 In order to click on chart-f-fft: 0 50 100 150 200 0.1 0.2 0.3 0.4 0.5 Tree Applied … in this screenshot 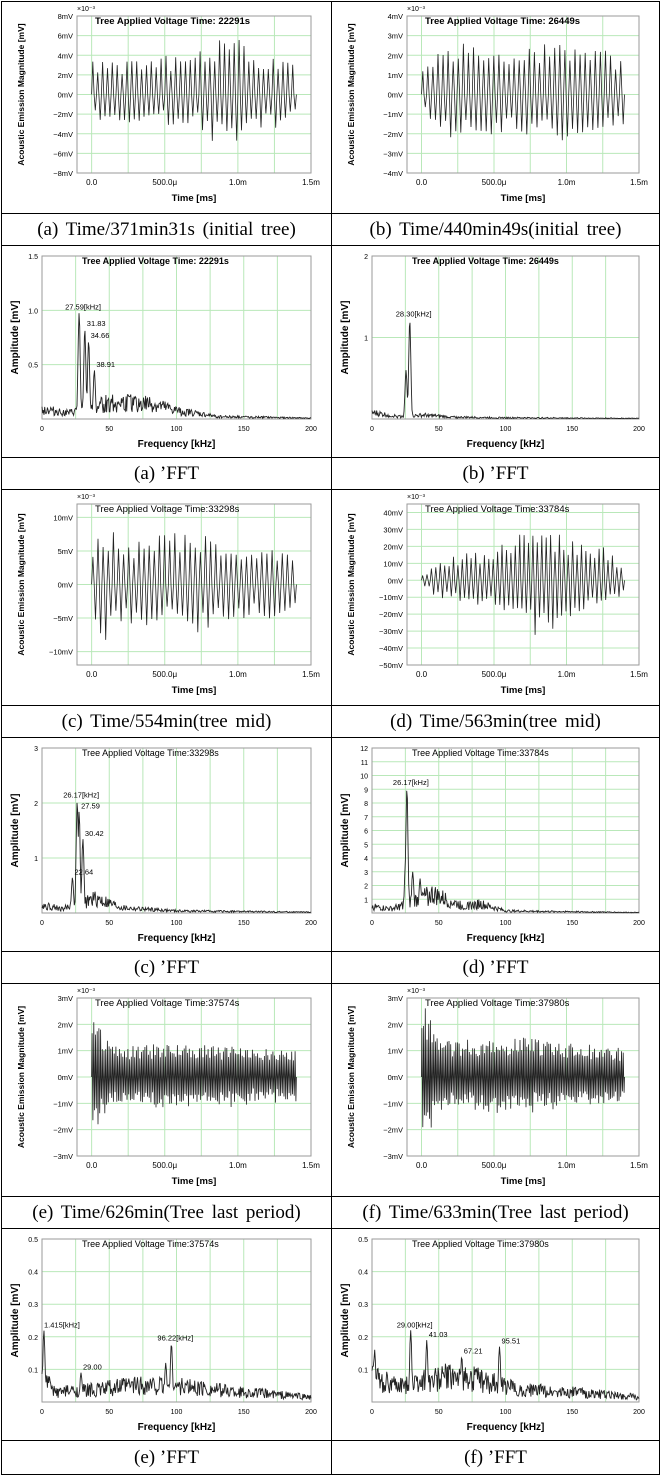, I will do `click(492, 1335)`.